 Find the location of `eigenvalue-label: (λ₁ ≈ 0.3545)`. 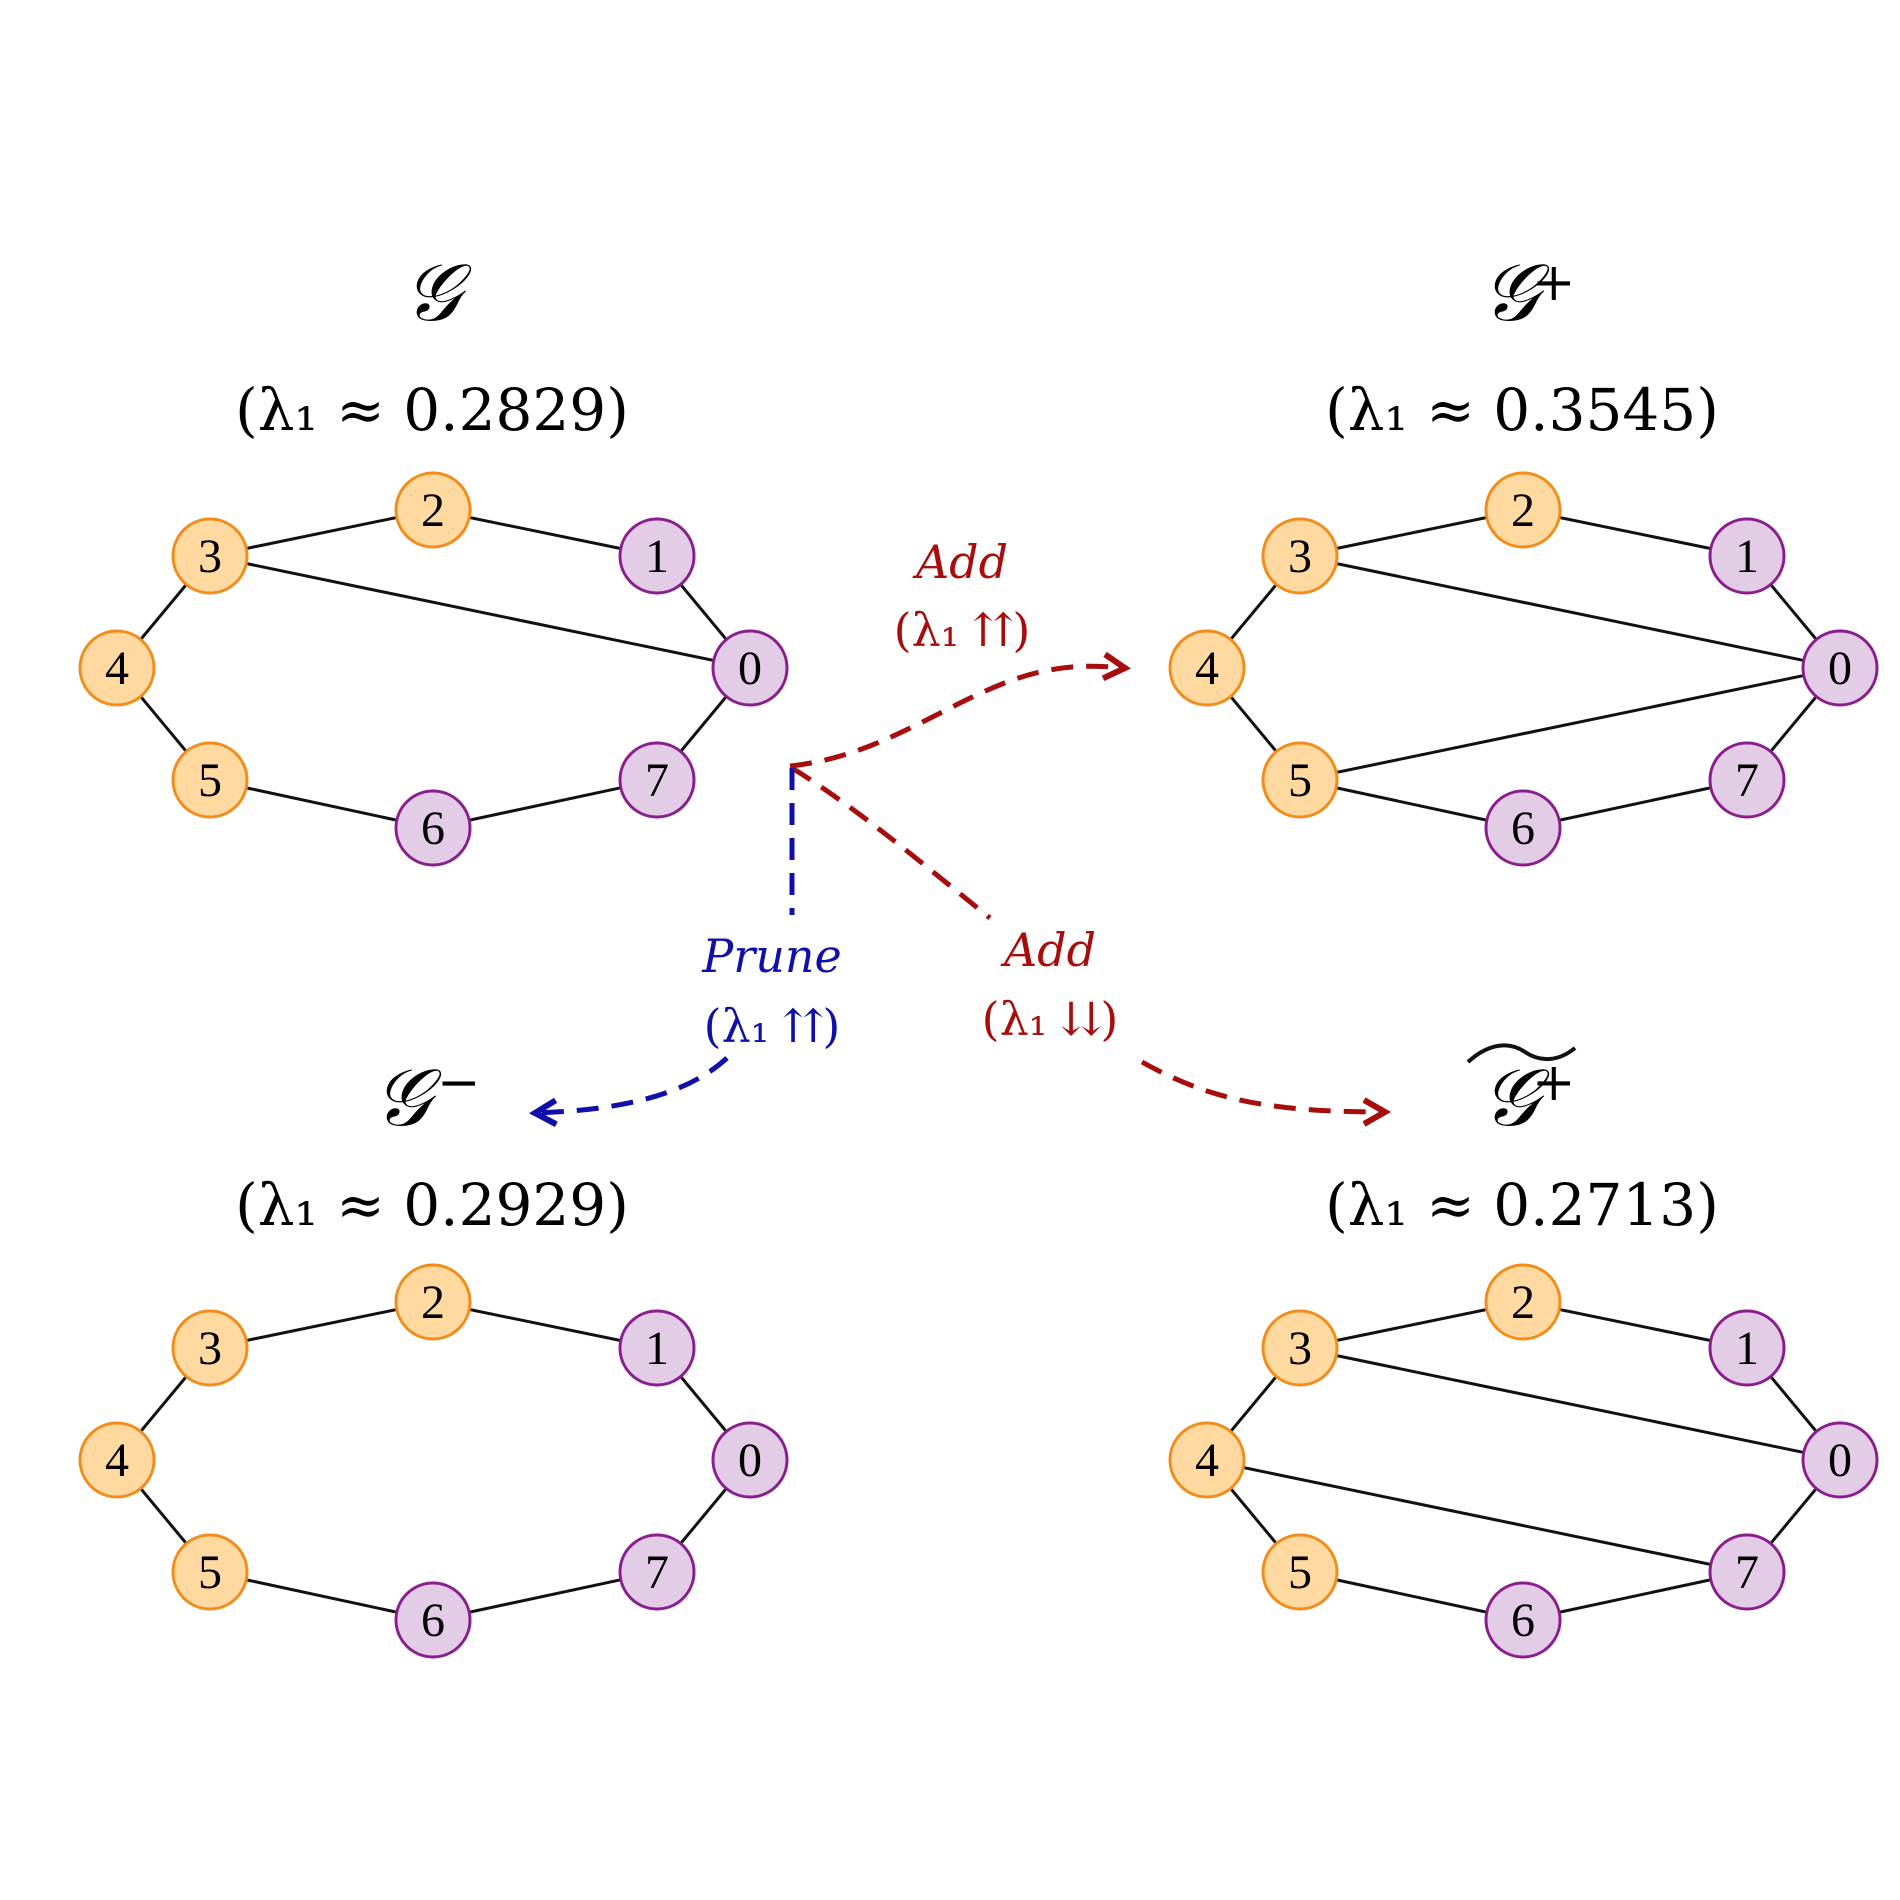

eigenvalue-label: (λ₁ ≈ 0.3545) is located at coordinates (1522, 410).